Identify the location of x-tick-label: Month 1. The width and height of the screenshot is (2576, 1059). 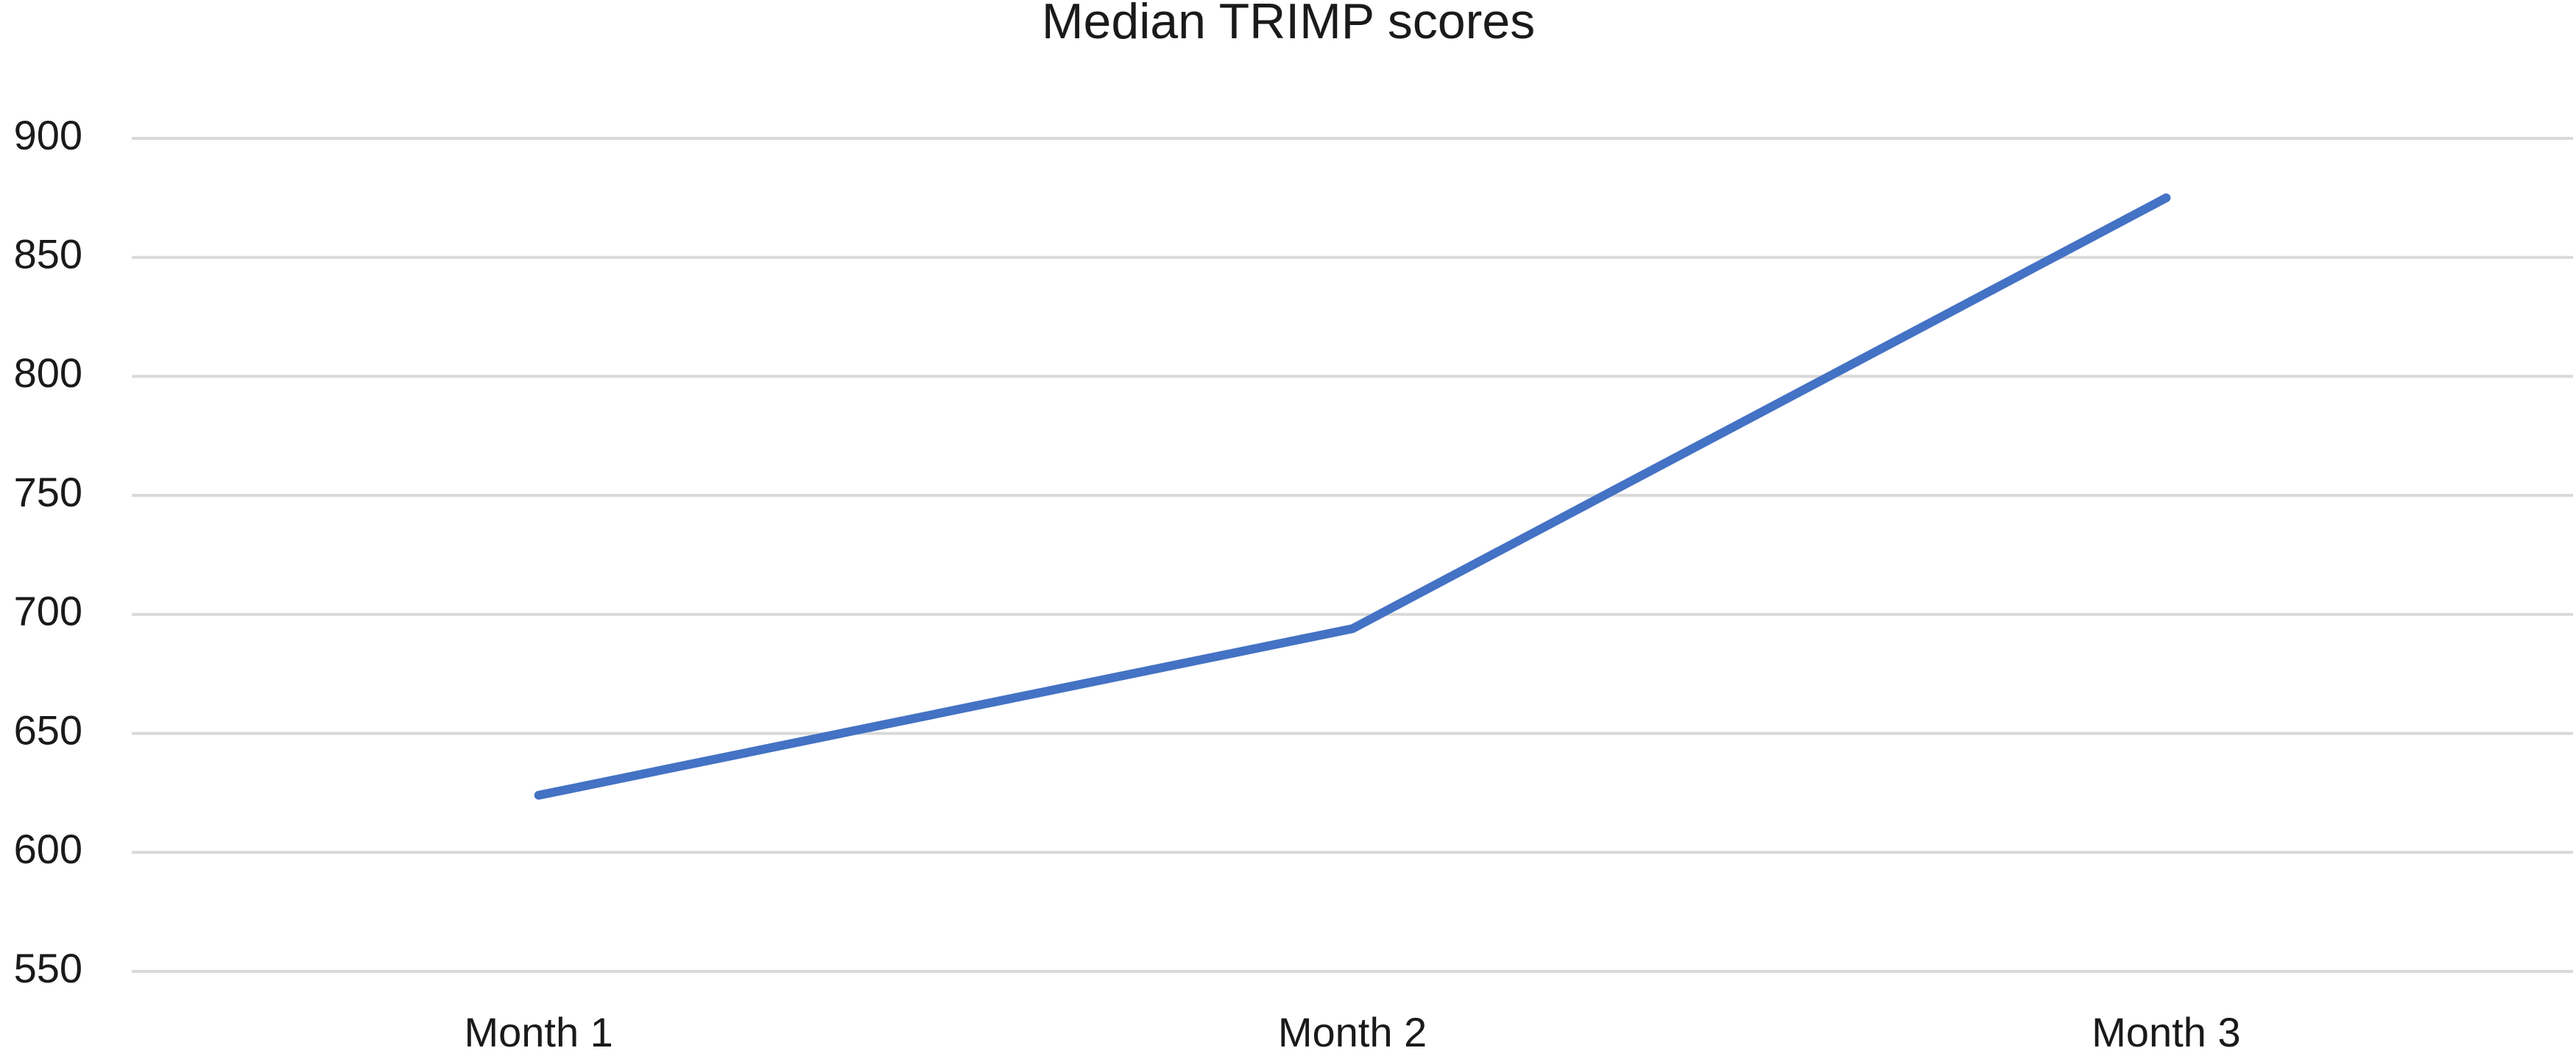
(538, 1032).